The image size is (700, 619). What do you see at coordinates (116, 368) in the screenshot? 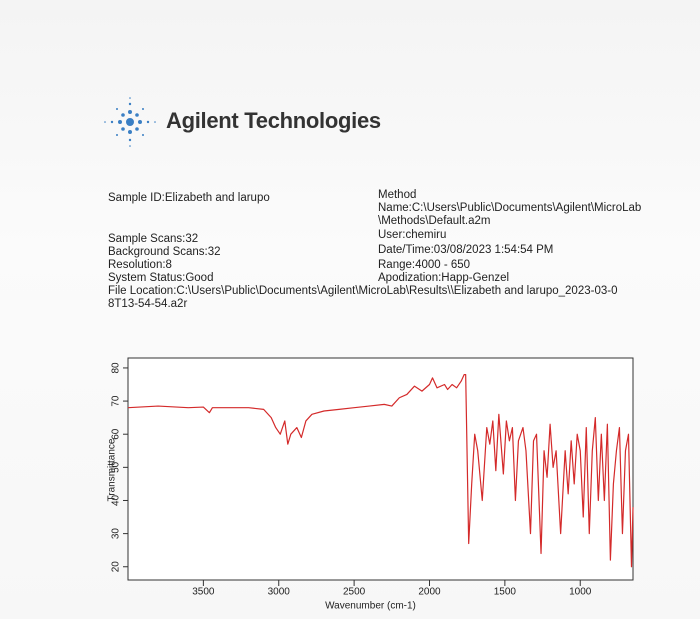
I see `y-tick-label: 80` at bounding box center [116, 368].